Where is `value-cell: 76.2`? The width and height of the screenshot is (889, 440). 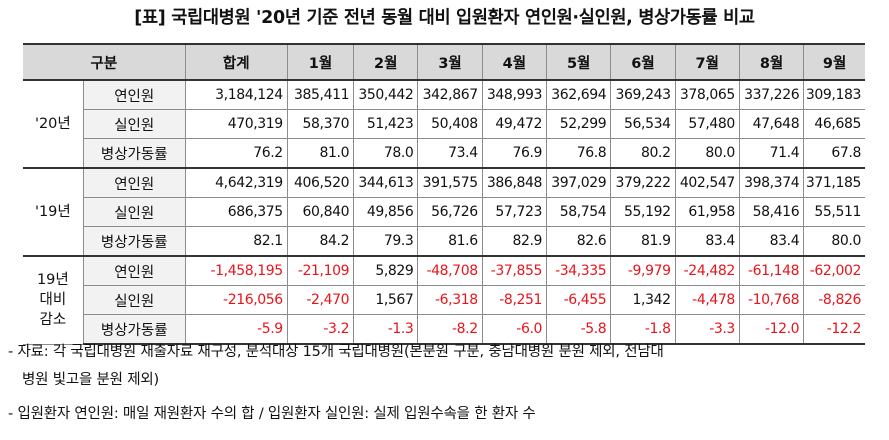
value-cell: 76.2 is located at coordinates (236, 153).